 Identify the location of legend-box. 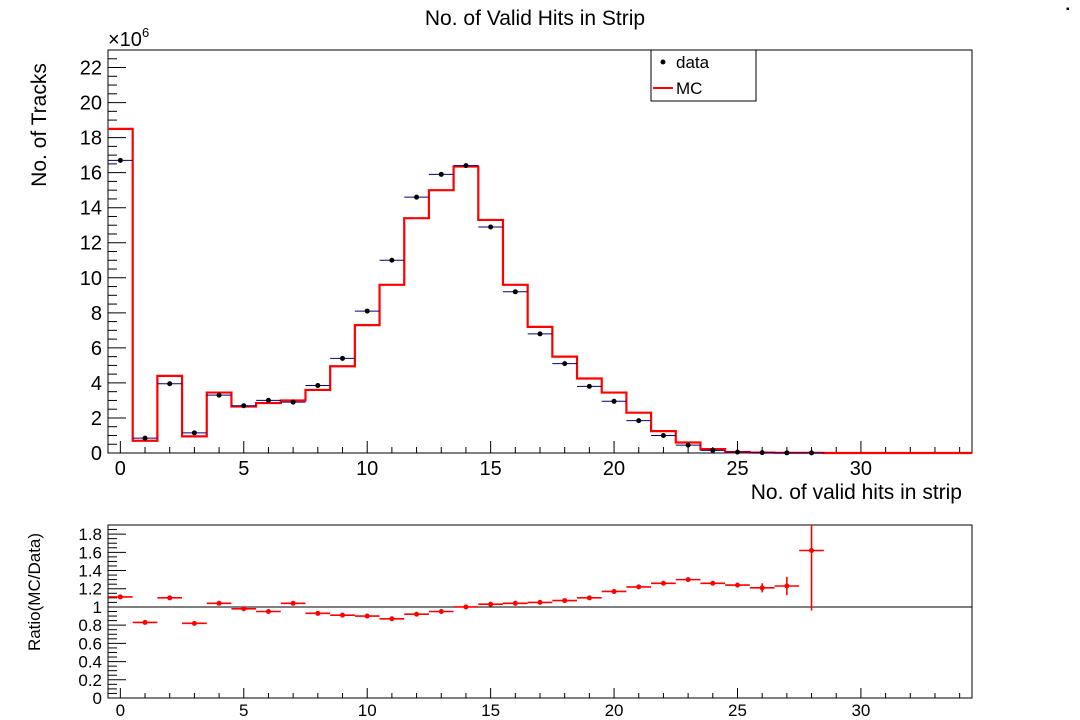
(703, 75).